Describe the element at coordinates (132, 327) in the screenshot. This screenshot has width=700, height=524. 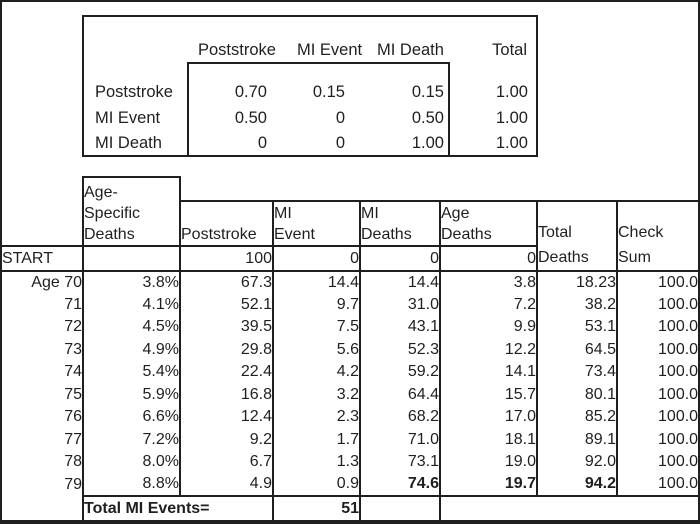
I see `age-specific-pct: 4.5%` at that location.